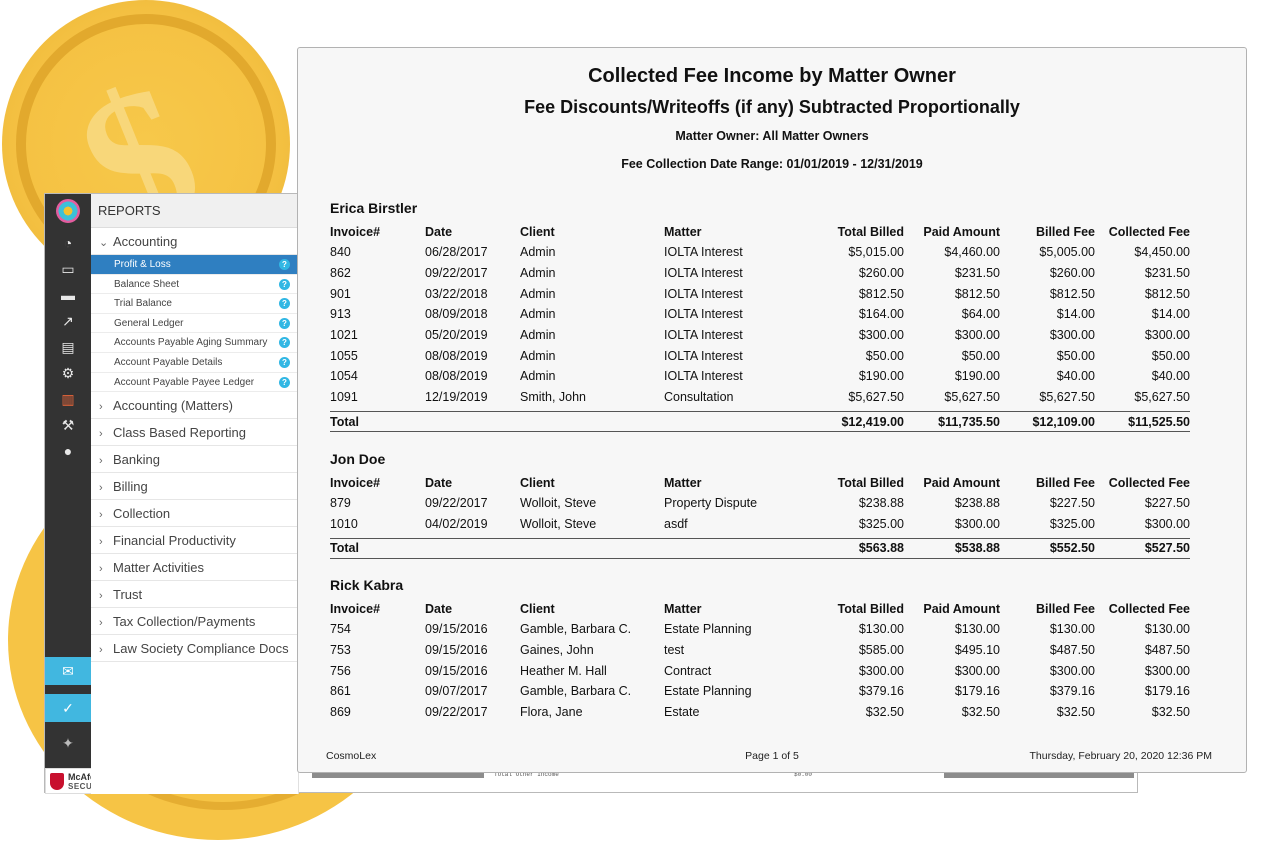 The height and width of the screenshot is (842, 1261). Describe the element at coordinates (194, 343) in the screenshot. I see `sidebar-report-item: Accounts Payable Aging Summary?` at that location.